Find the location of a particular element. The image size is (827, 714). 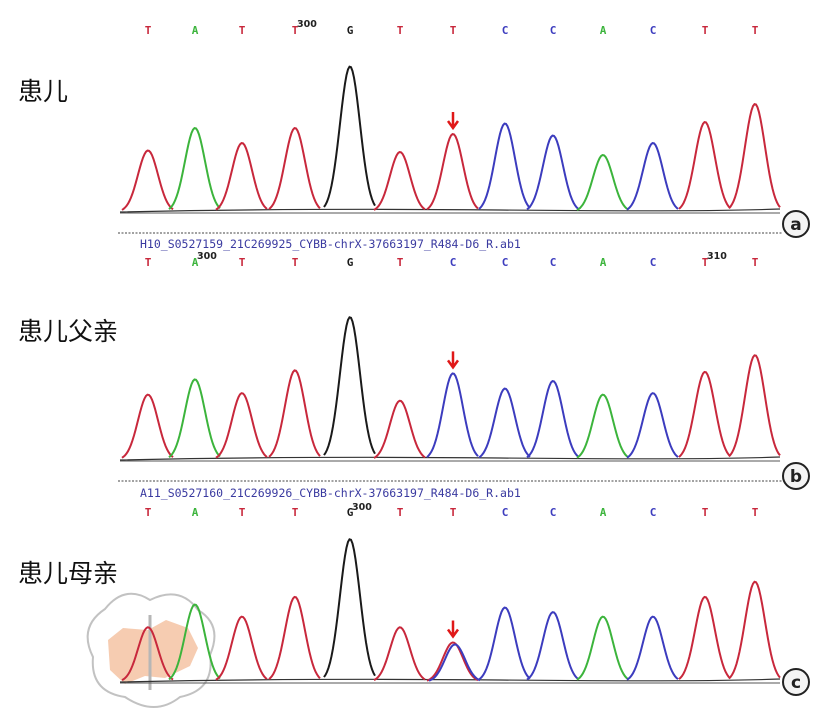

panel-label: 患儿父亲 is located at coordinates (68, 331).